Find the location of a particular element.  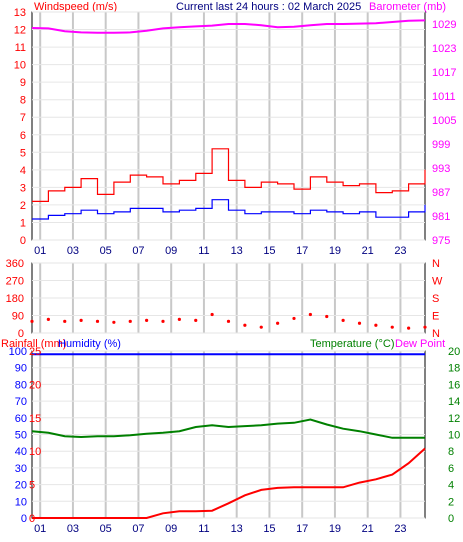

barometer-tick-label: 993 is located at coordinates (441, 169).